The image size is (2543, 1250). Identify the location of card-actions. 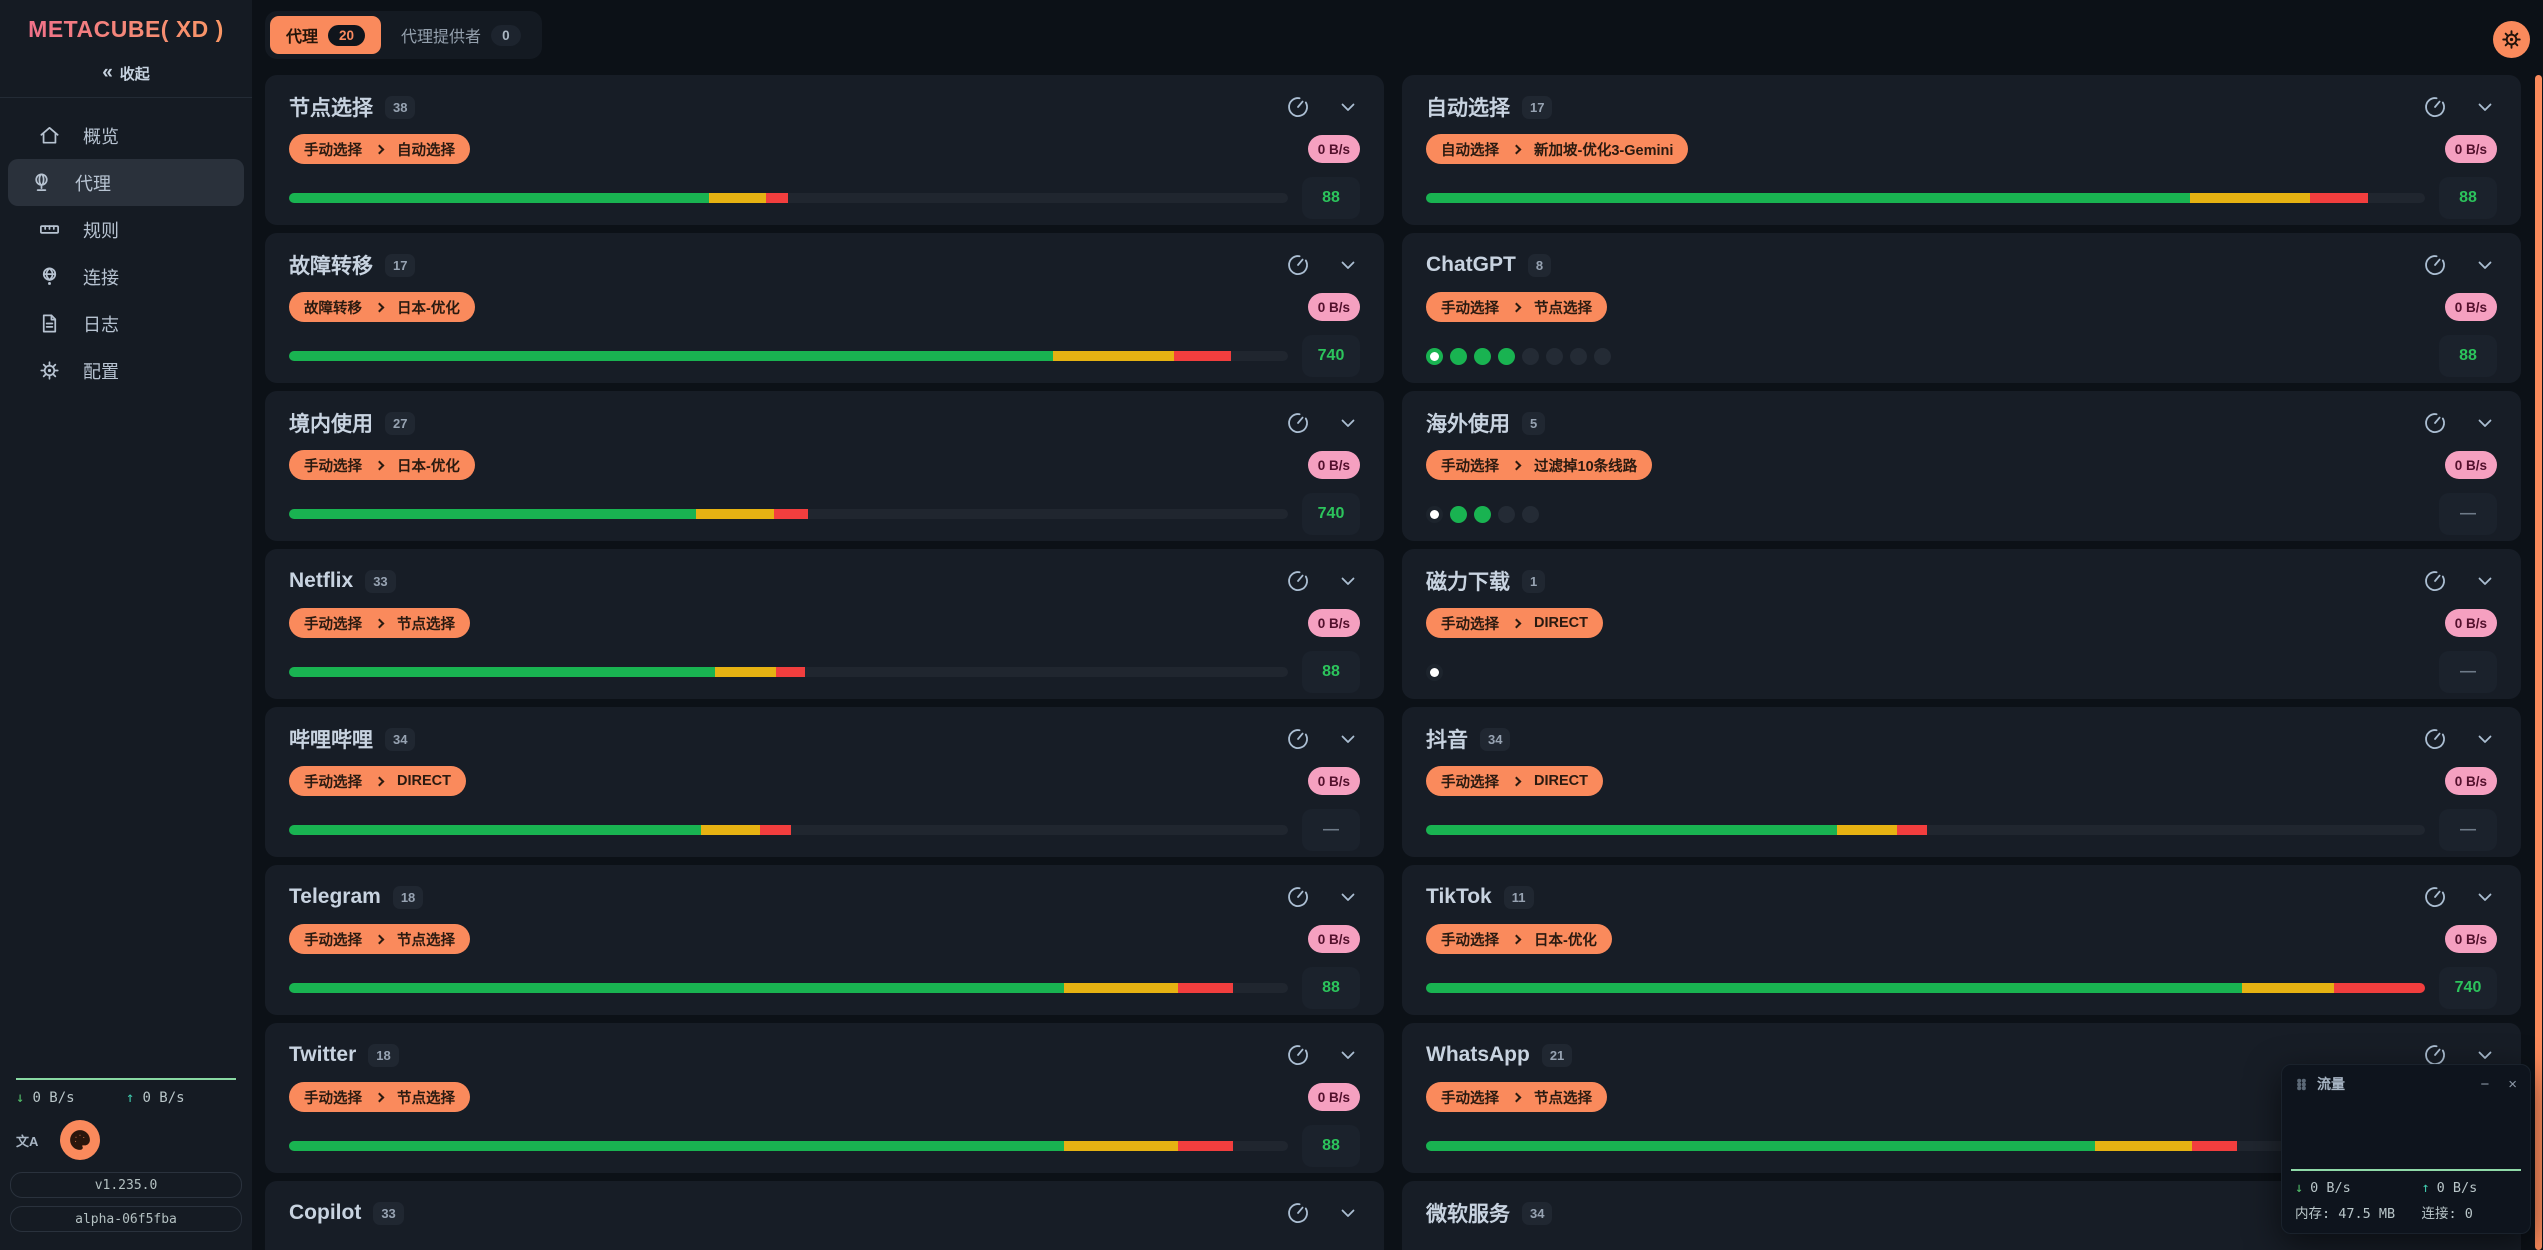
(1323, 107).